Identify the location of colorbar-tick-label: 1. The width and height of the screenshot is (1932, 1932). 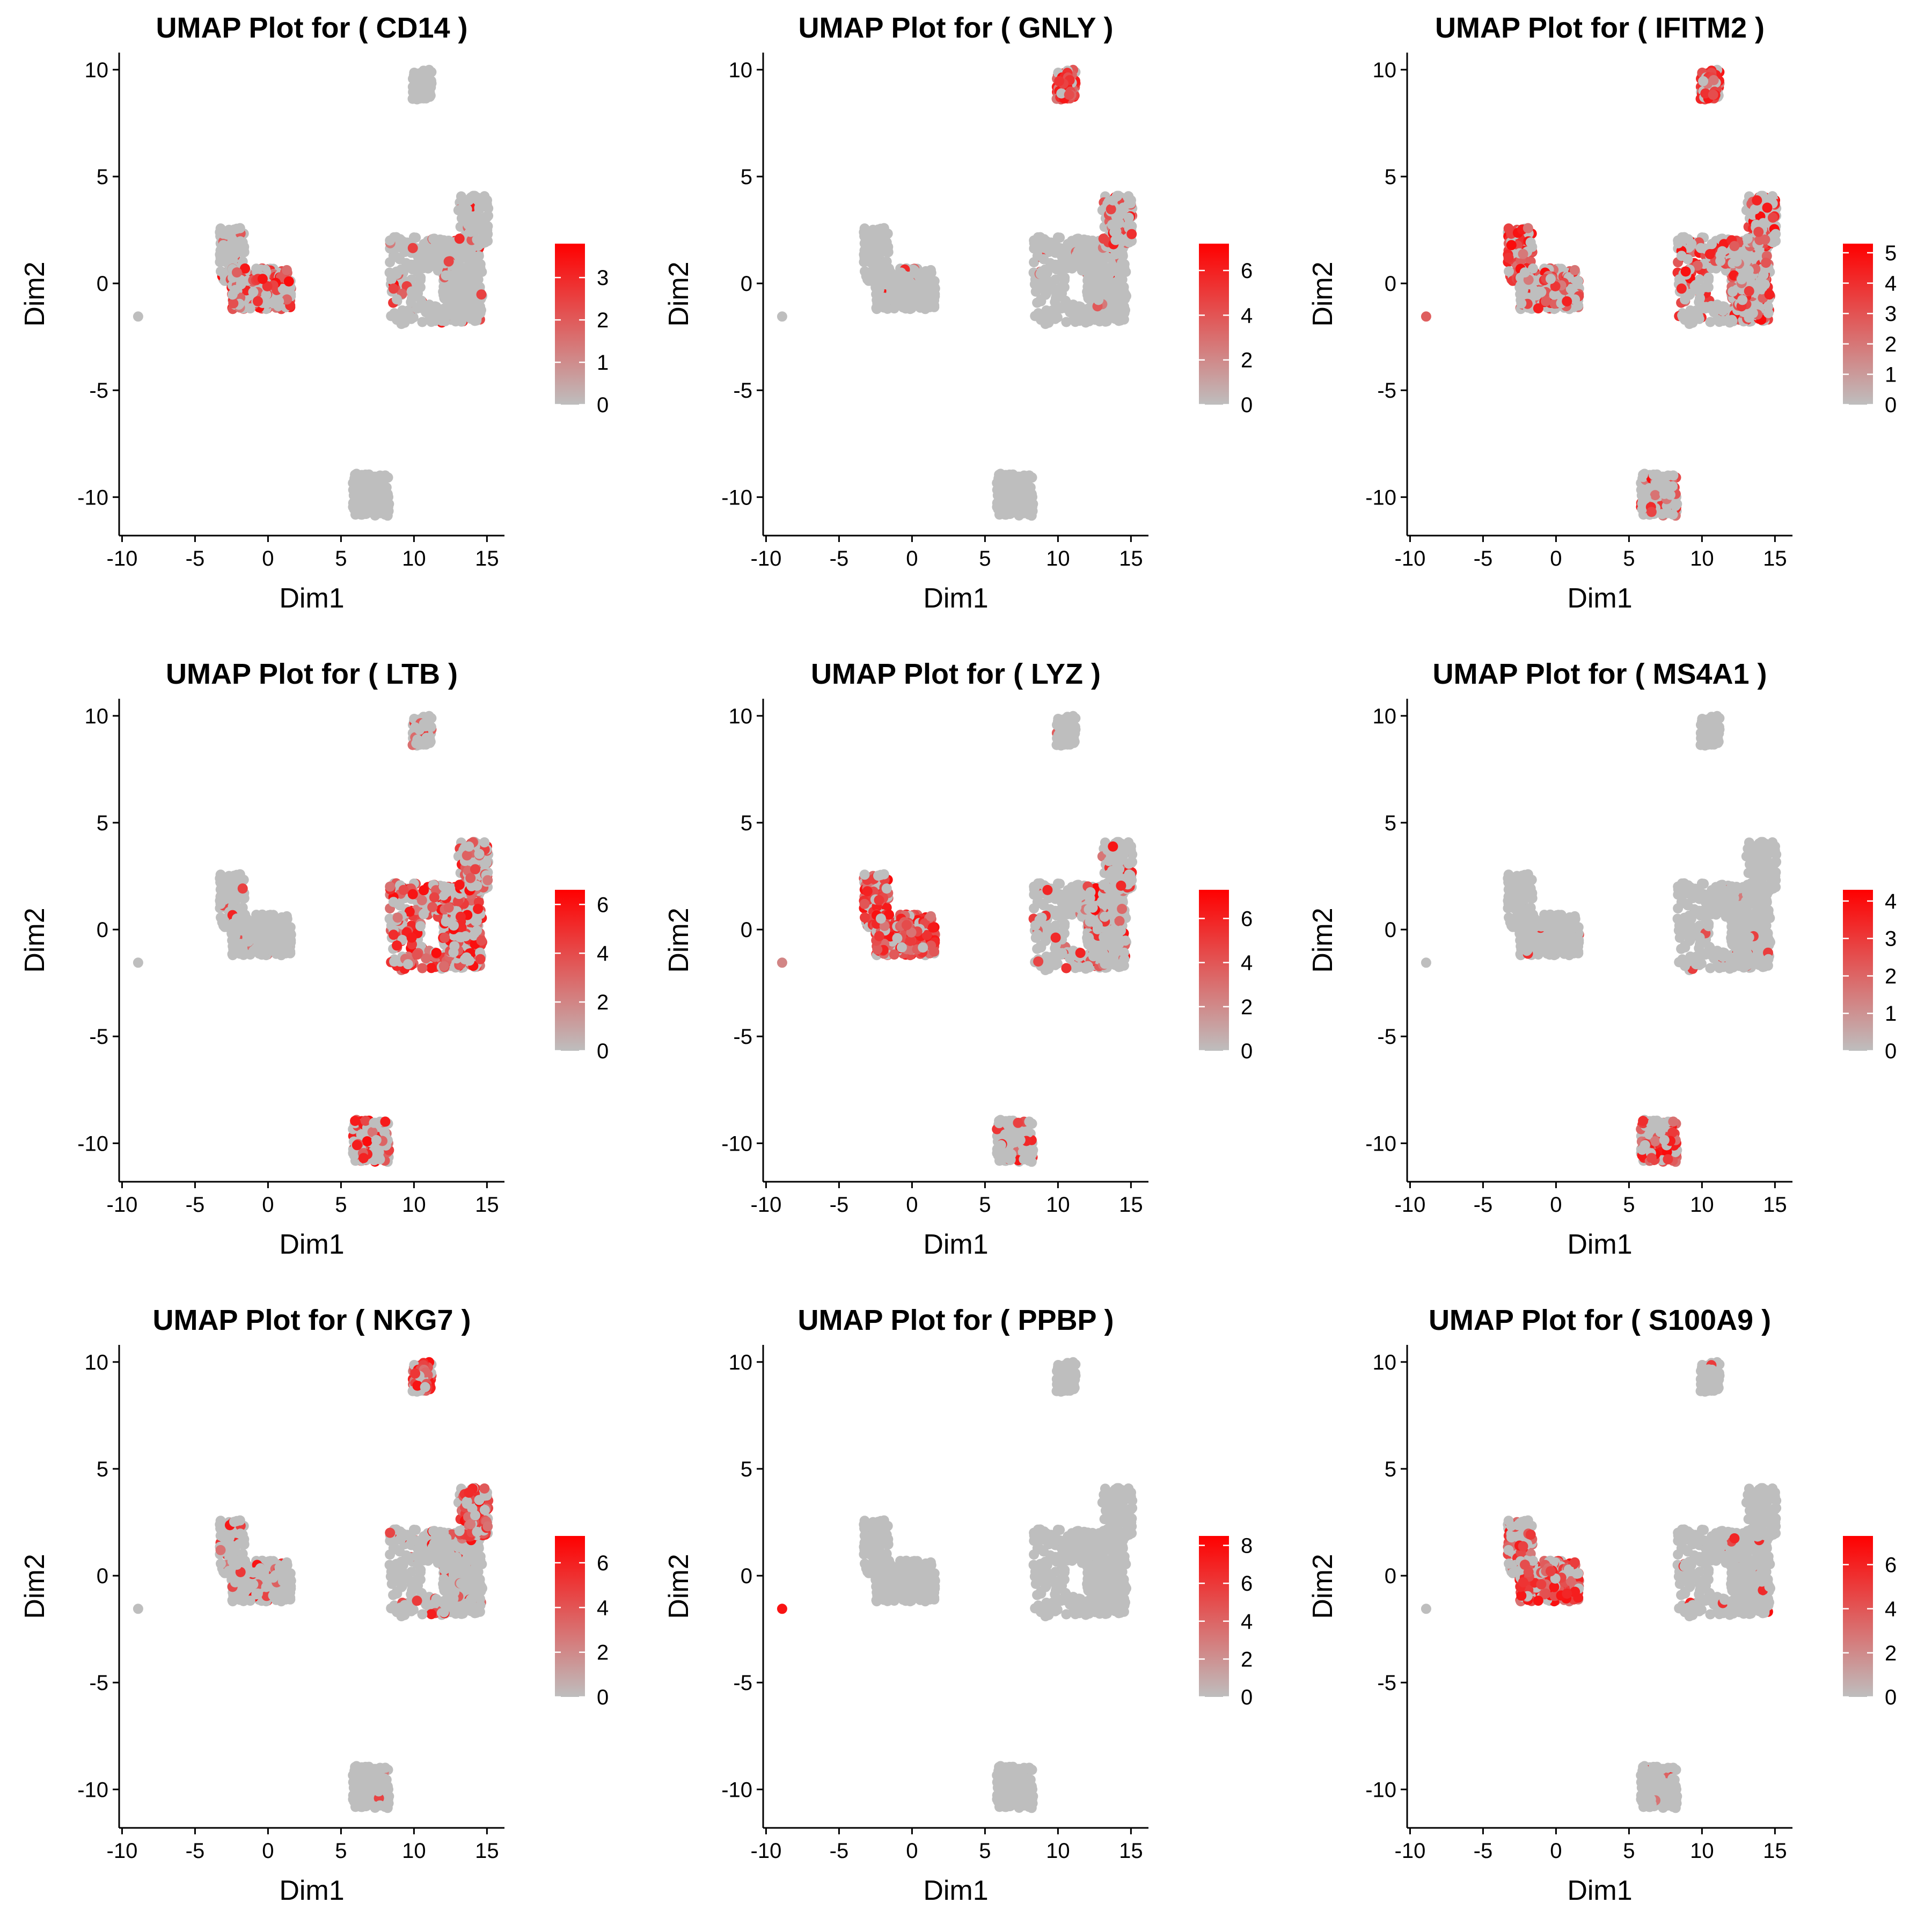
(603, 363).